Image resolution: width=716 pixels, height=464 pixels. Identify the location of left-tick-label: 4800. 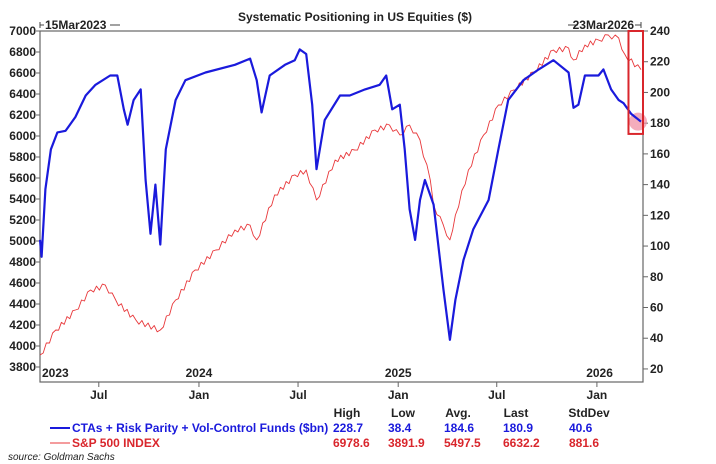
(22, 262).